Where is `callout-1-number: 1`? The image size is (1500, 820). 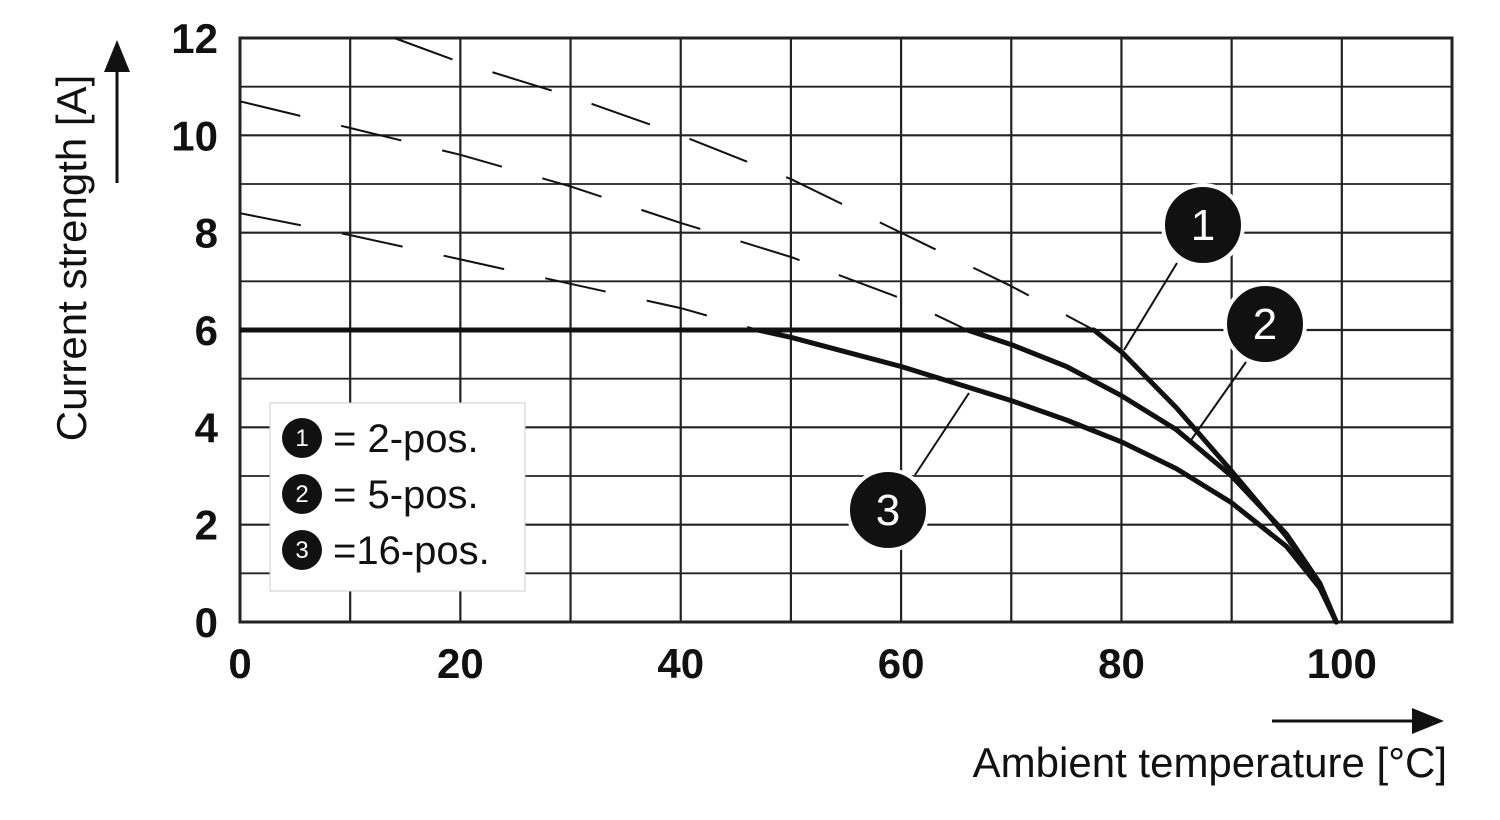
callout-1-number: 1 is located at coordinates (1203, 225).